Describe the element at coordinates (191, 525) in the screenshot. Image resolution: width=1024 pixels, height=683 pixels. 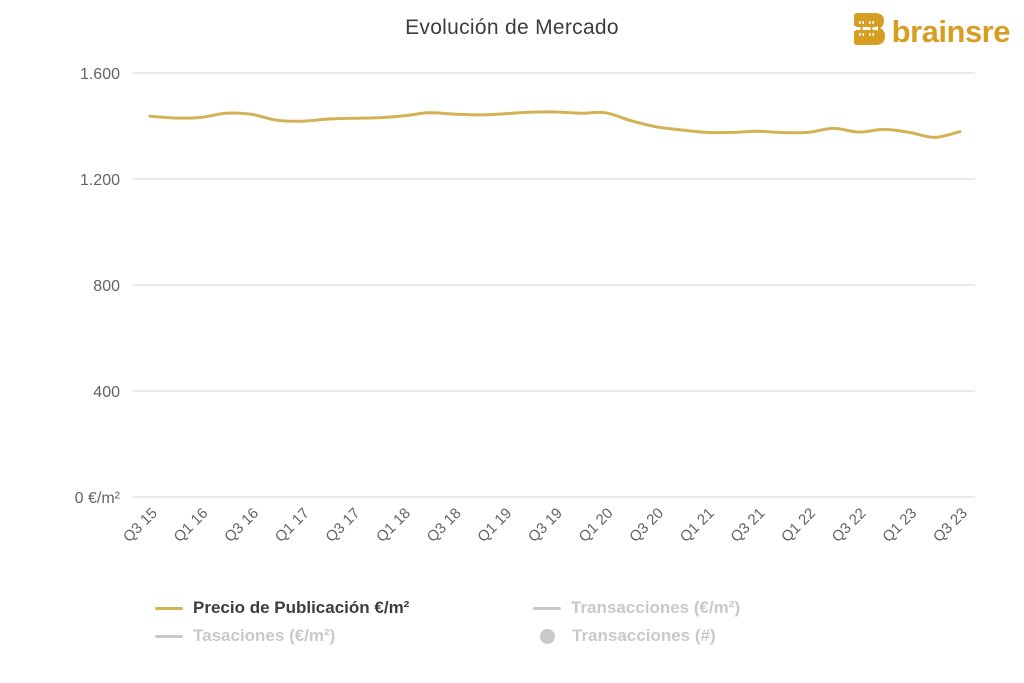
I see `x-tick-label: Q1 16` at that location.